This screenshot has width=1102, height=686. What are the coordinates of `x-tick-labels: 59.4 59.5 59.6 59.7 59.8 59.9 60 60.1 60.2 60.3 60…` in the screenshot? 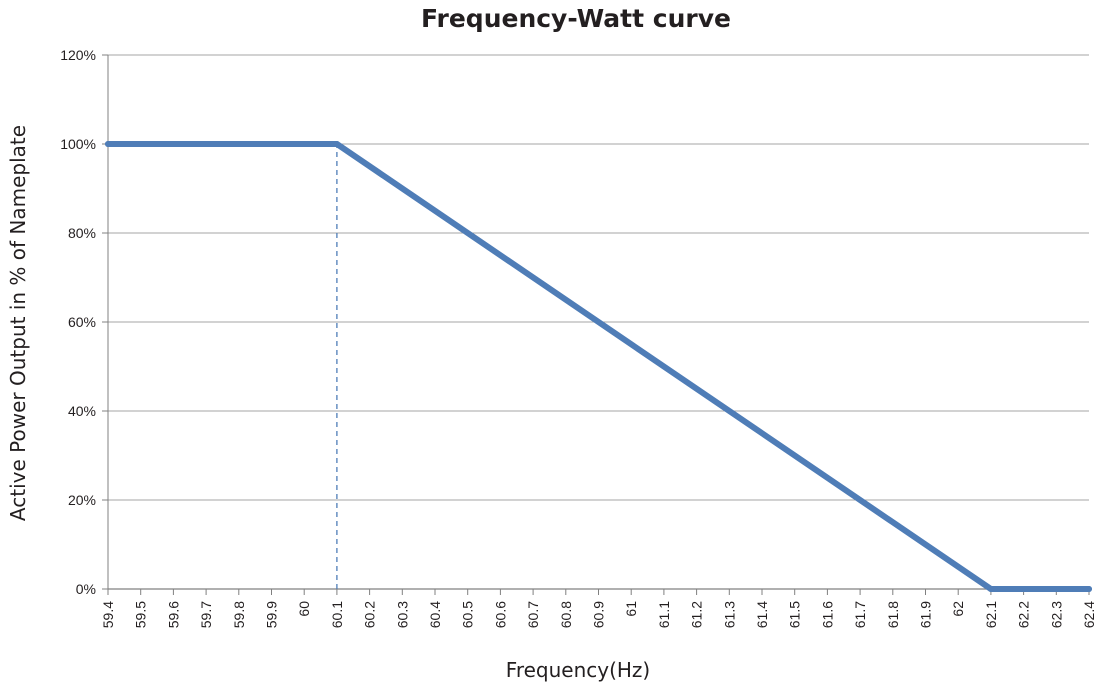 It's located at (598, 614).